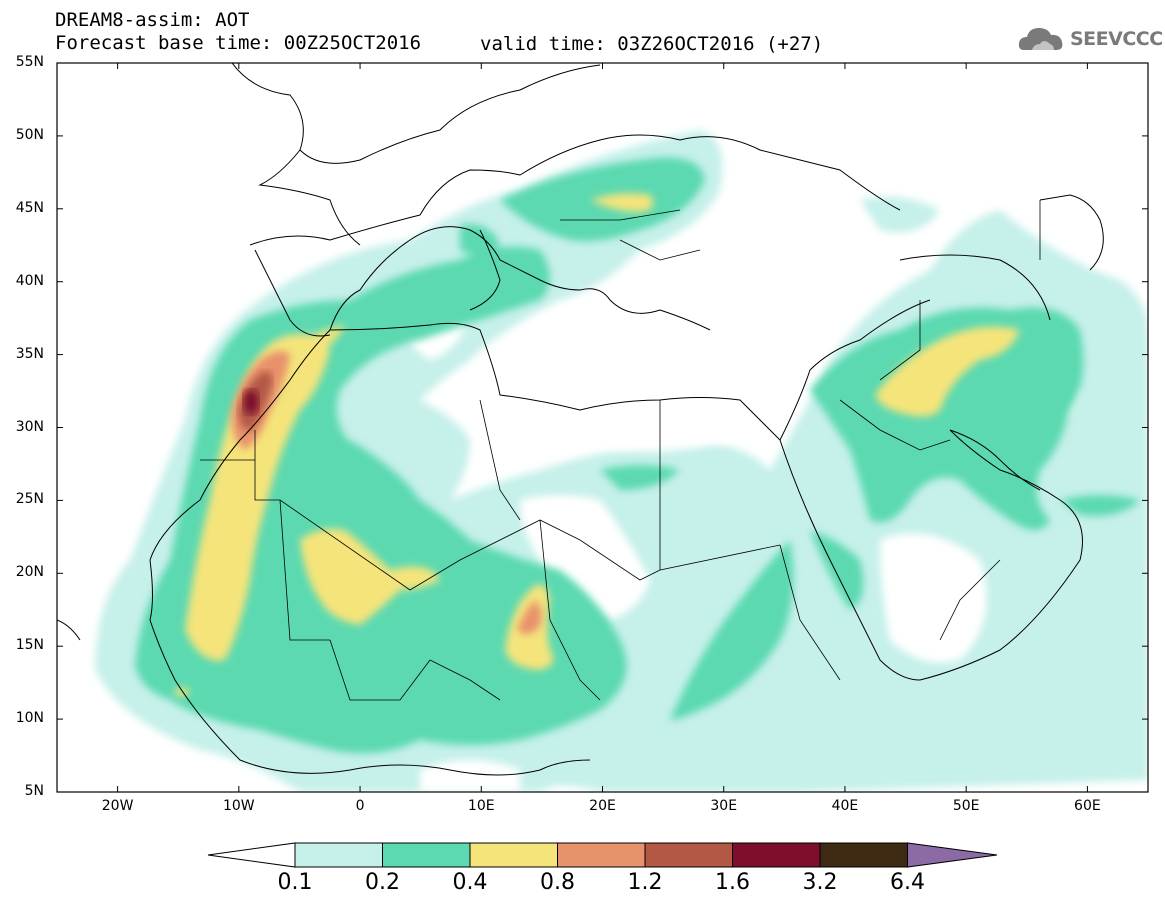  What do you see at coordinates (152, 20) in the screenshot?
I see `map-title: DREAM8-assim: AOT` at bounding box center [152, 20].